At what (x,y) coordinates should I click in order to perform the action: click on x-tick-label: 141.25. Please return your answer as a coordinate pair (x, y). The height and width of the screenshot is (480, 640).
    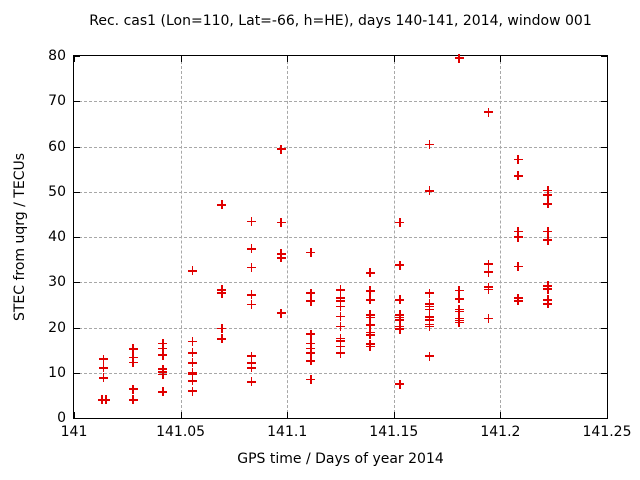
    Looking at the image, I should click on (607, 432).